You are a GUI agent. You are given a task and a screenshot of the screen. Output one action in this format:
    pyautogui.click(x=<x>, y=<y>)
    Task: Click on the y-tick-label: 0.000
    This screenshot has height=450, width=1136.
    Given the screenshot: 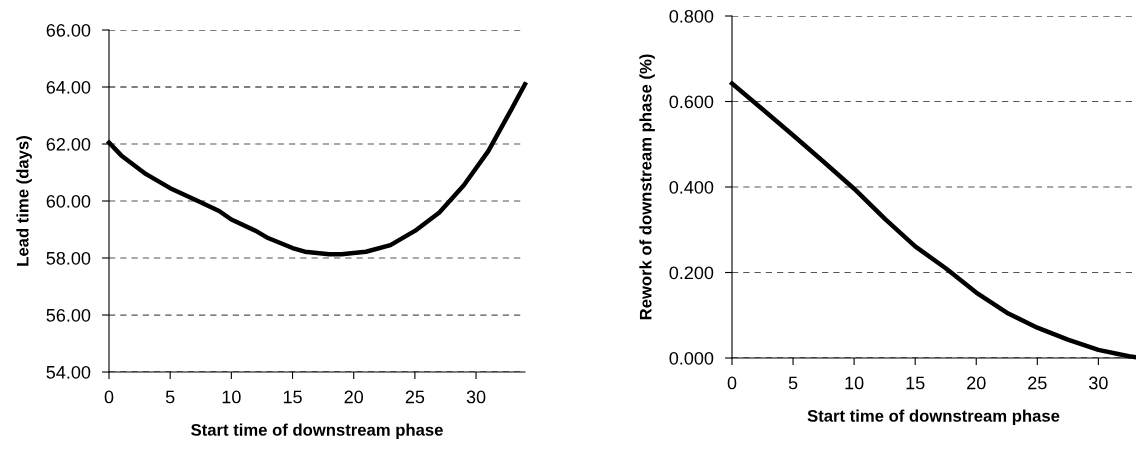 What is the action you would take?
    pyautogui.click(x=691, y=358)
    